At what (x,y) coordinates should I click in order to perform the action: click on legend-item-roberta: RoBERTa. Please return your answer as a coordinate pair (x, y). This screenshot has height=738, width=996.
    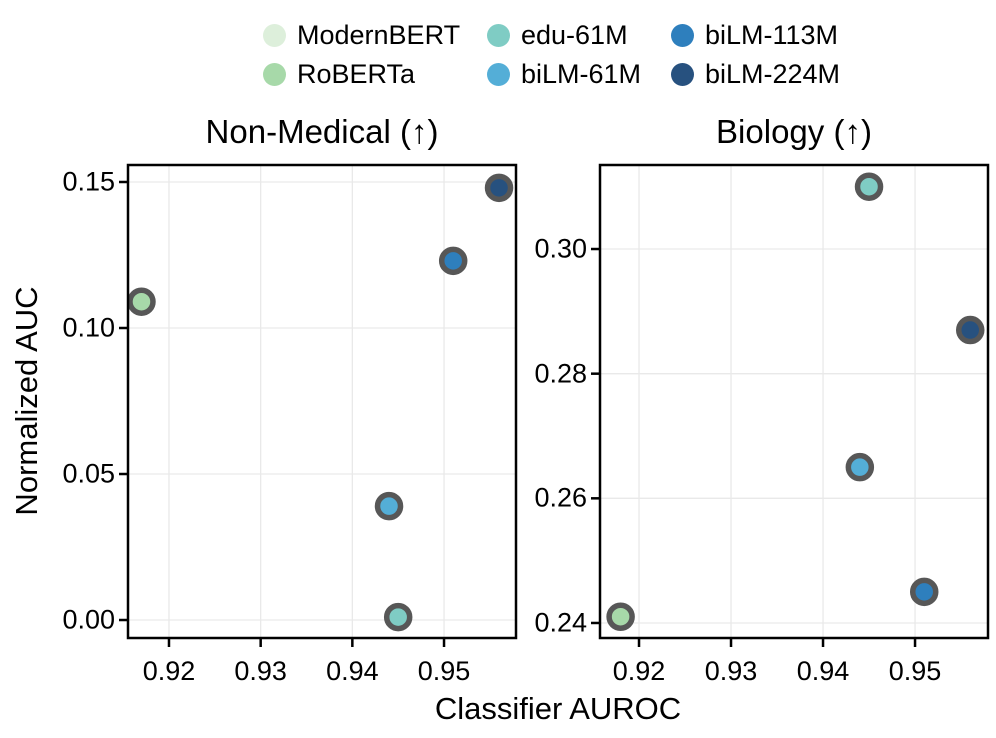
    Looking at the image, I should click on (339, 74).